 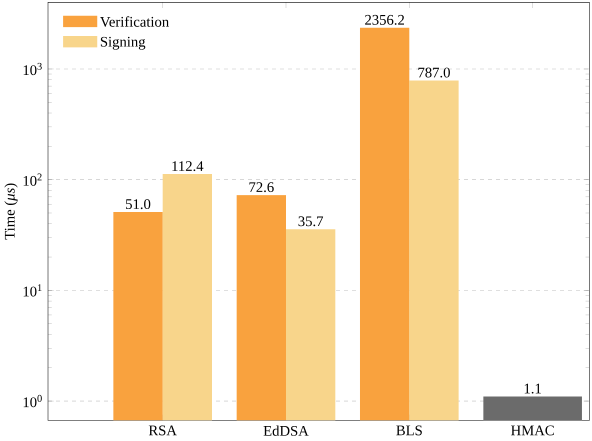 I want to click on y-tick-label: 10$^{2}$, so click(x=33, y=179).